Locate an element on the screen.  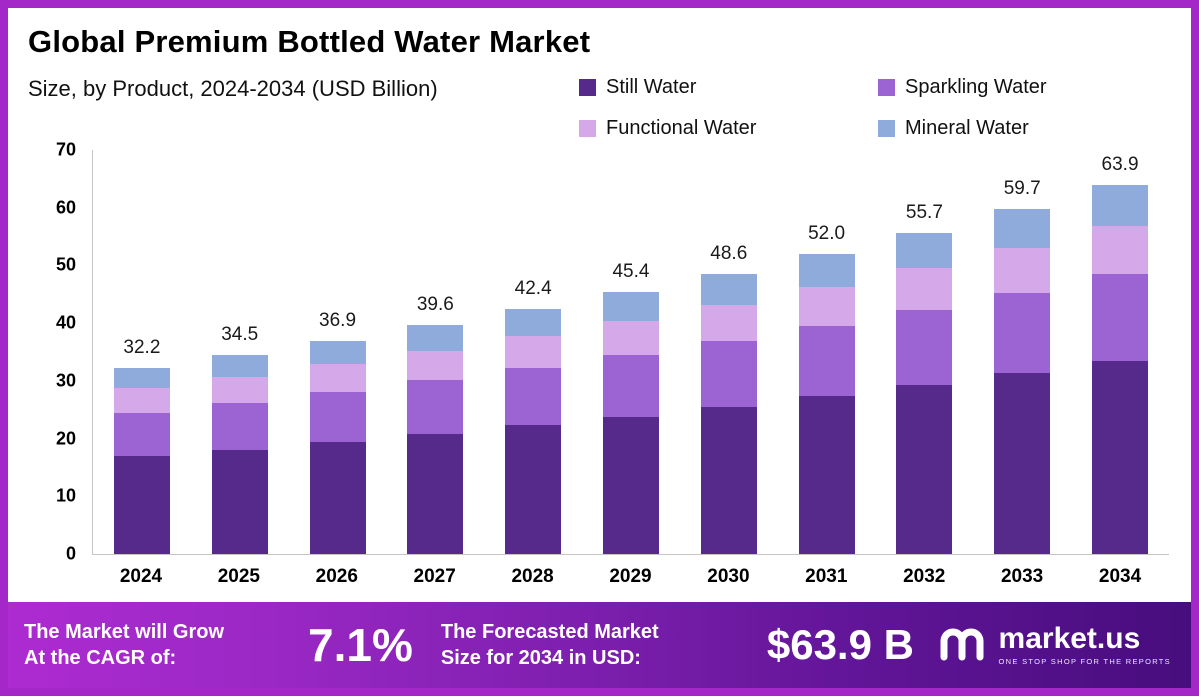
bar-total-label: 52.0 is located at coordinates (827, 233).